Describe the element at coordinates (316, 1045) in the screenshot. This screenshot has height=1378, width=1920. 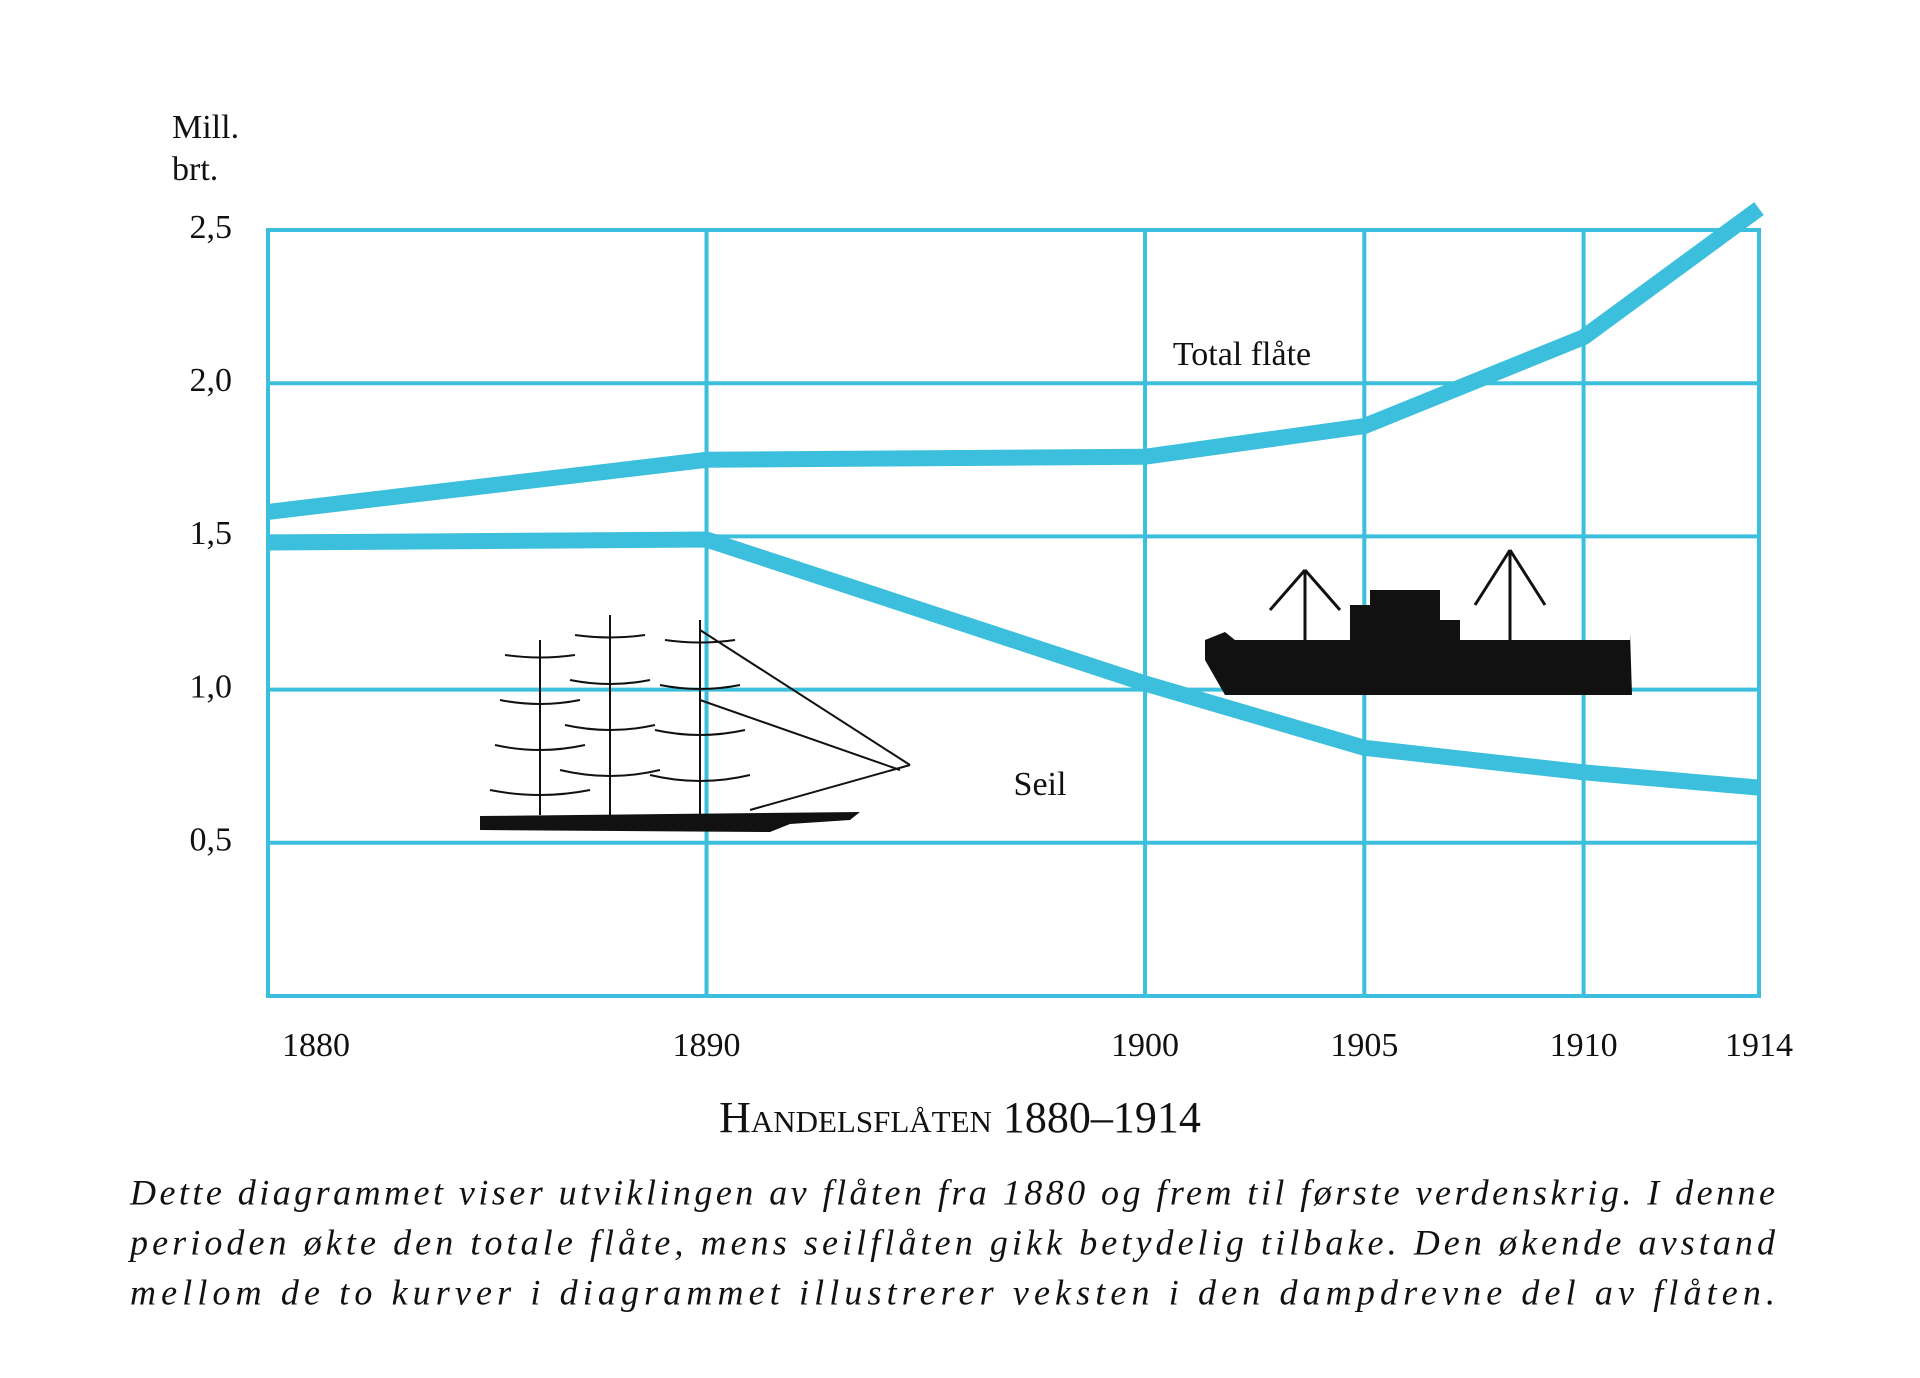
I see `x-tick-label: 1880` at that location.